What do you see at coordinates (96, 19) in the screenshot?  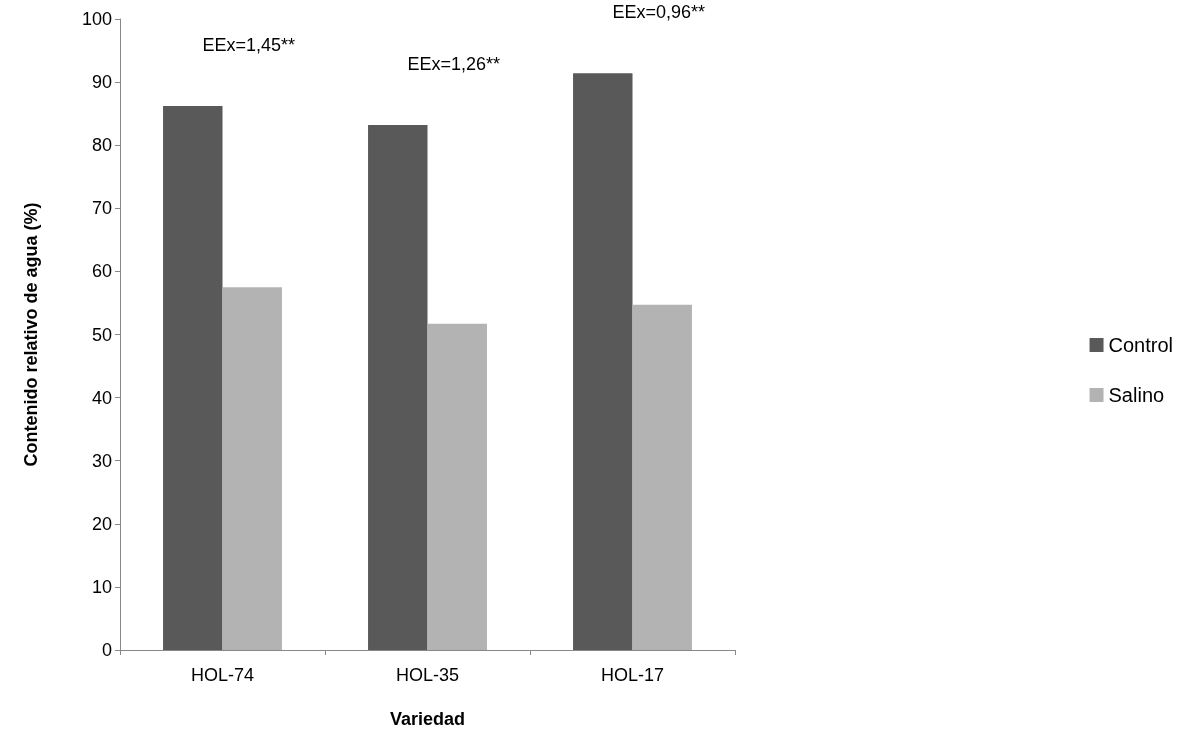 I see `y-tick-label: 100` at bounding box center [96, 19].